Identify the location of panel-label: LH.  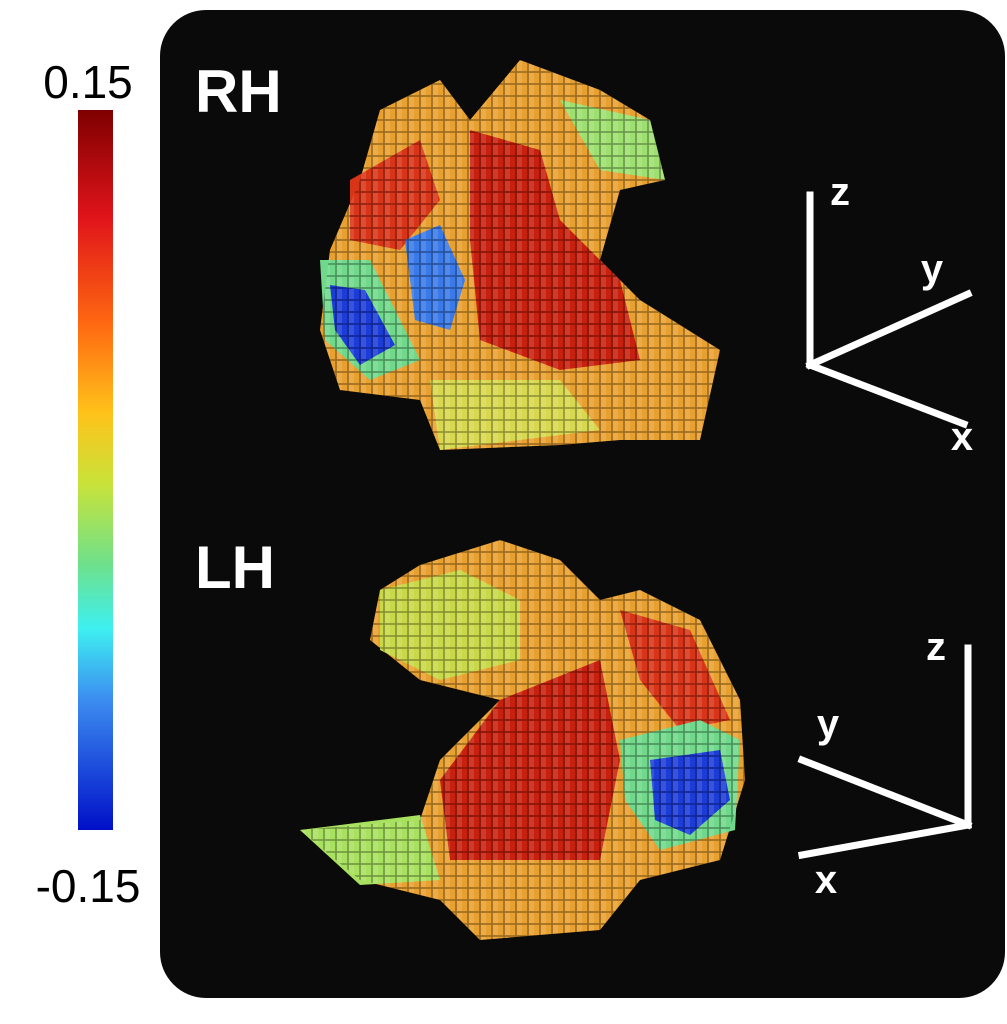
(235, 567).